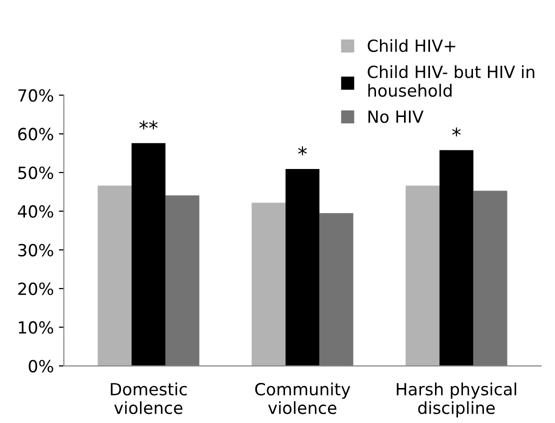  Describe the element at coordinates (412, 45) in the screenshot. I see `legend-label: Child HIV+` at that location.